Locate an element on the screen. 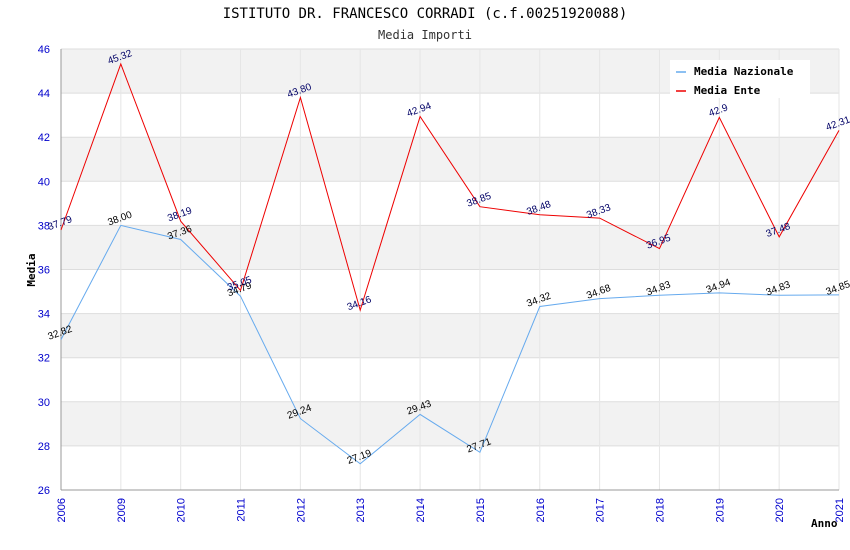 The width and height of the screenshot is (850, 550). data-label: 34.16 is located at coordinates (360, 303).